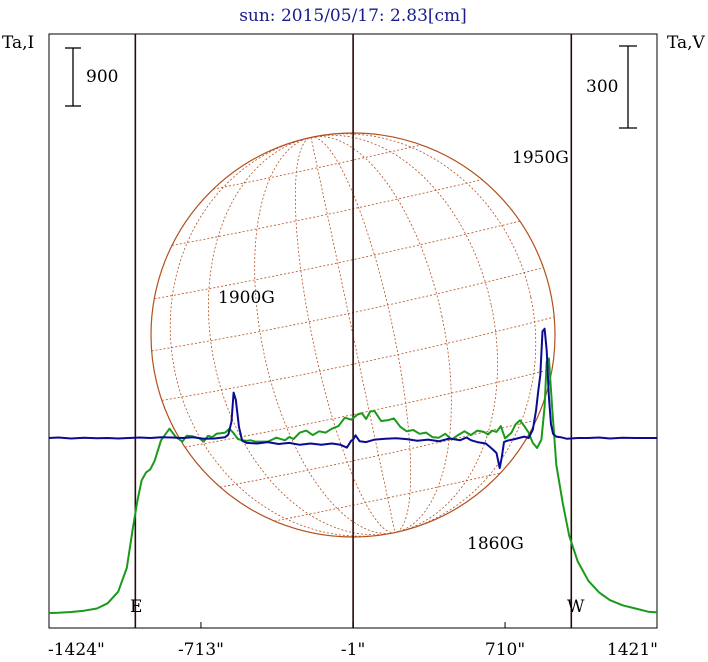  What do you see at coordinates (353, 16) in the screenshot?
I see `chart-title: sun: 2015/05/17: 2.83[cm]` at bounding box center [353, 16].